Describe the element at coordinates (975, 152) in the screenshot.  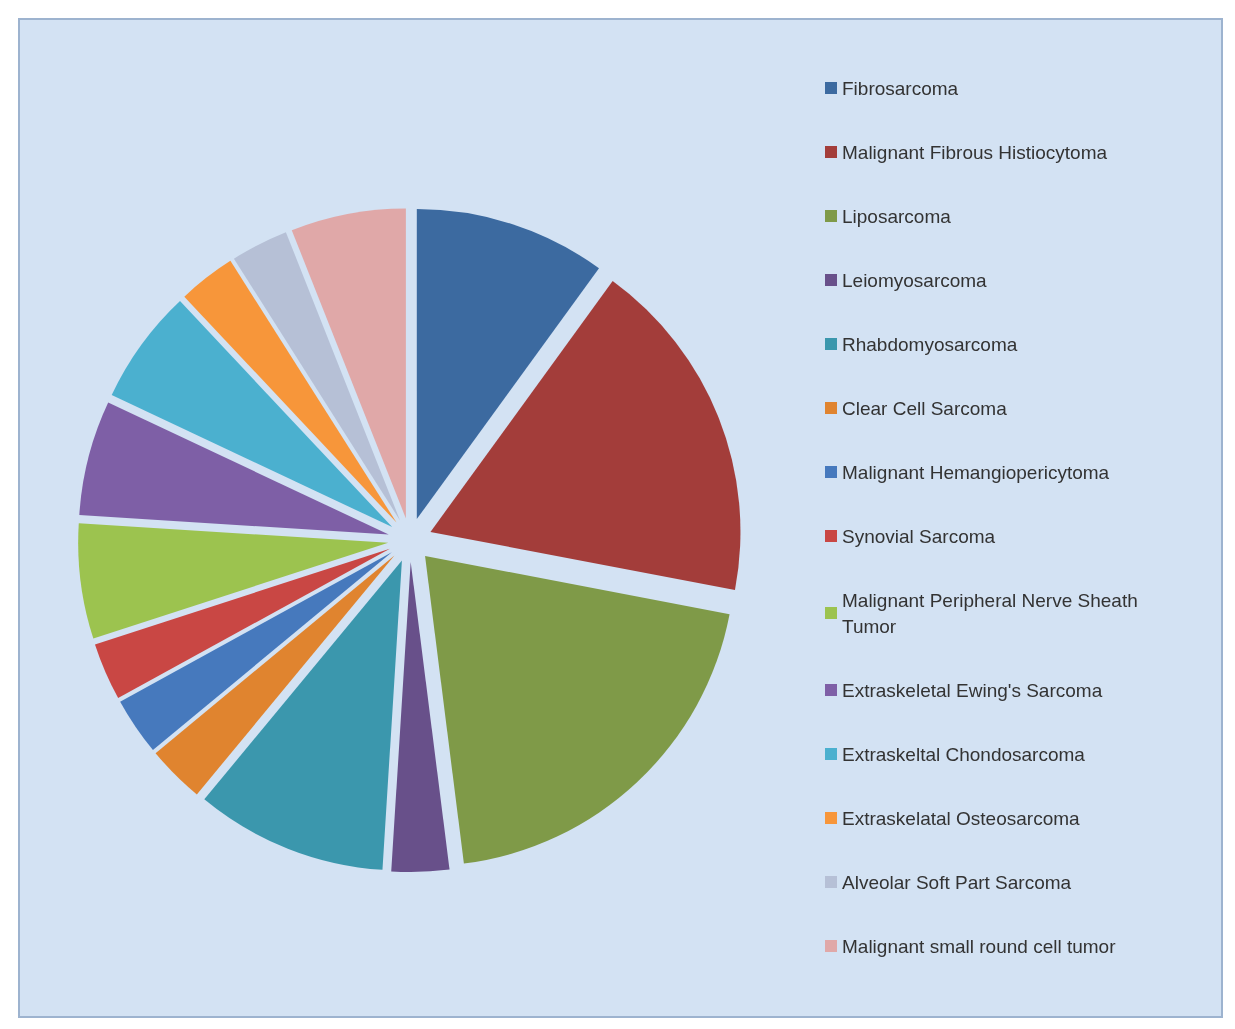
I see `legend-label: Malignant Fibrous Histiocytoma` at that location.